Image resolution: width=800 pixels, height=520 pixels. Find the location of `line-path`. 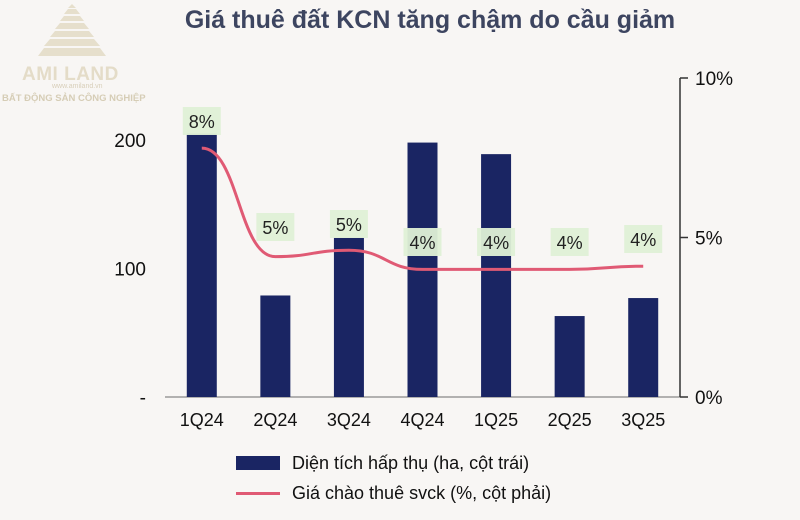

line-path is located at coordinates (422, 208).